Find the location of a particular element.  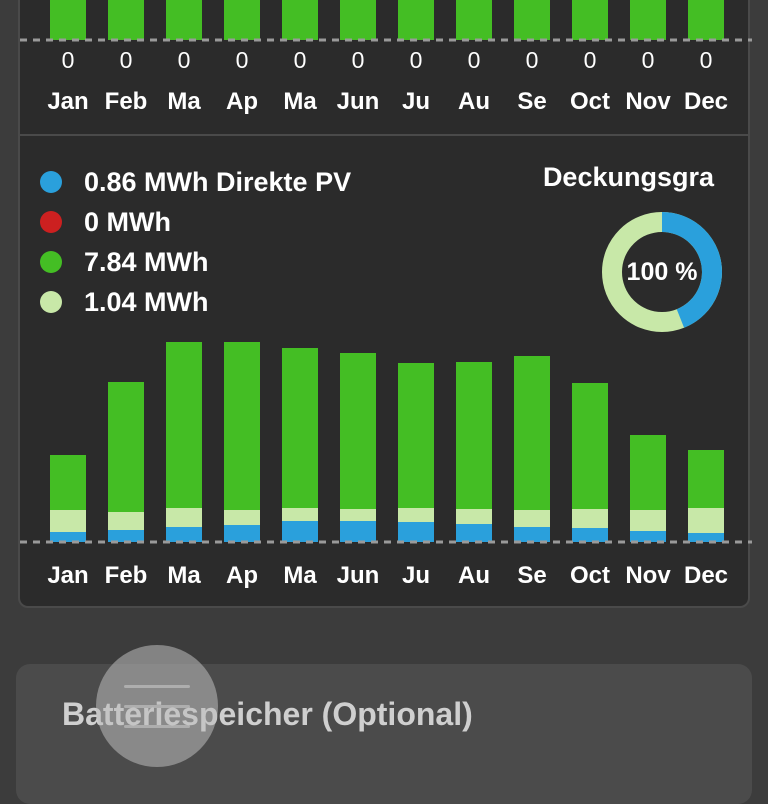

month-label: Se is located at coordinates (531, 575).